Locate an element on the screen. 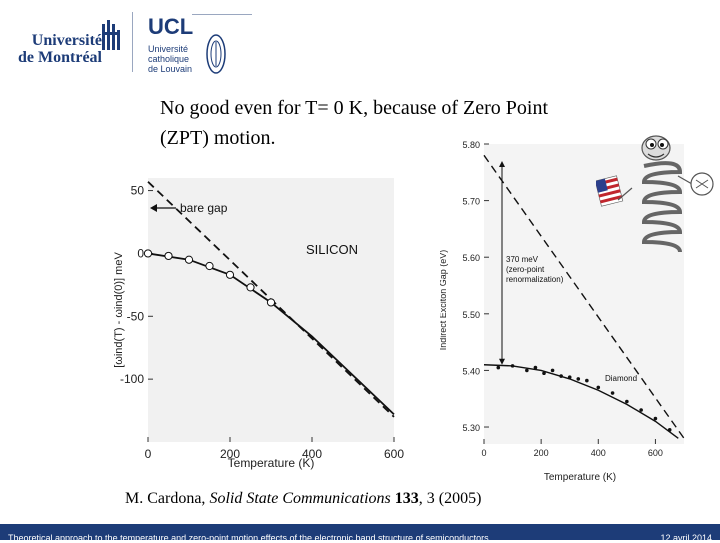 Image resolution: width=720 pixels, height=543 pixels. spring-mascot-illustration is located at coordinates (655, 194).